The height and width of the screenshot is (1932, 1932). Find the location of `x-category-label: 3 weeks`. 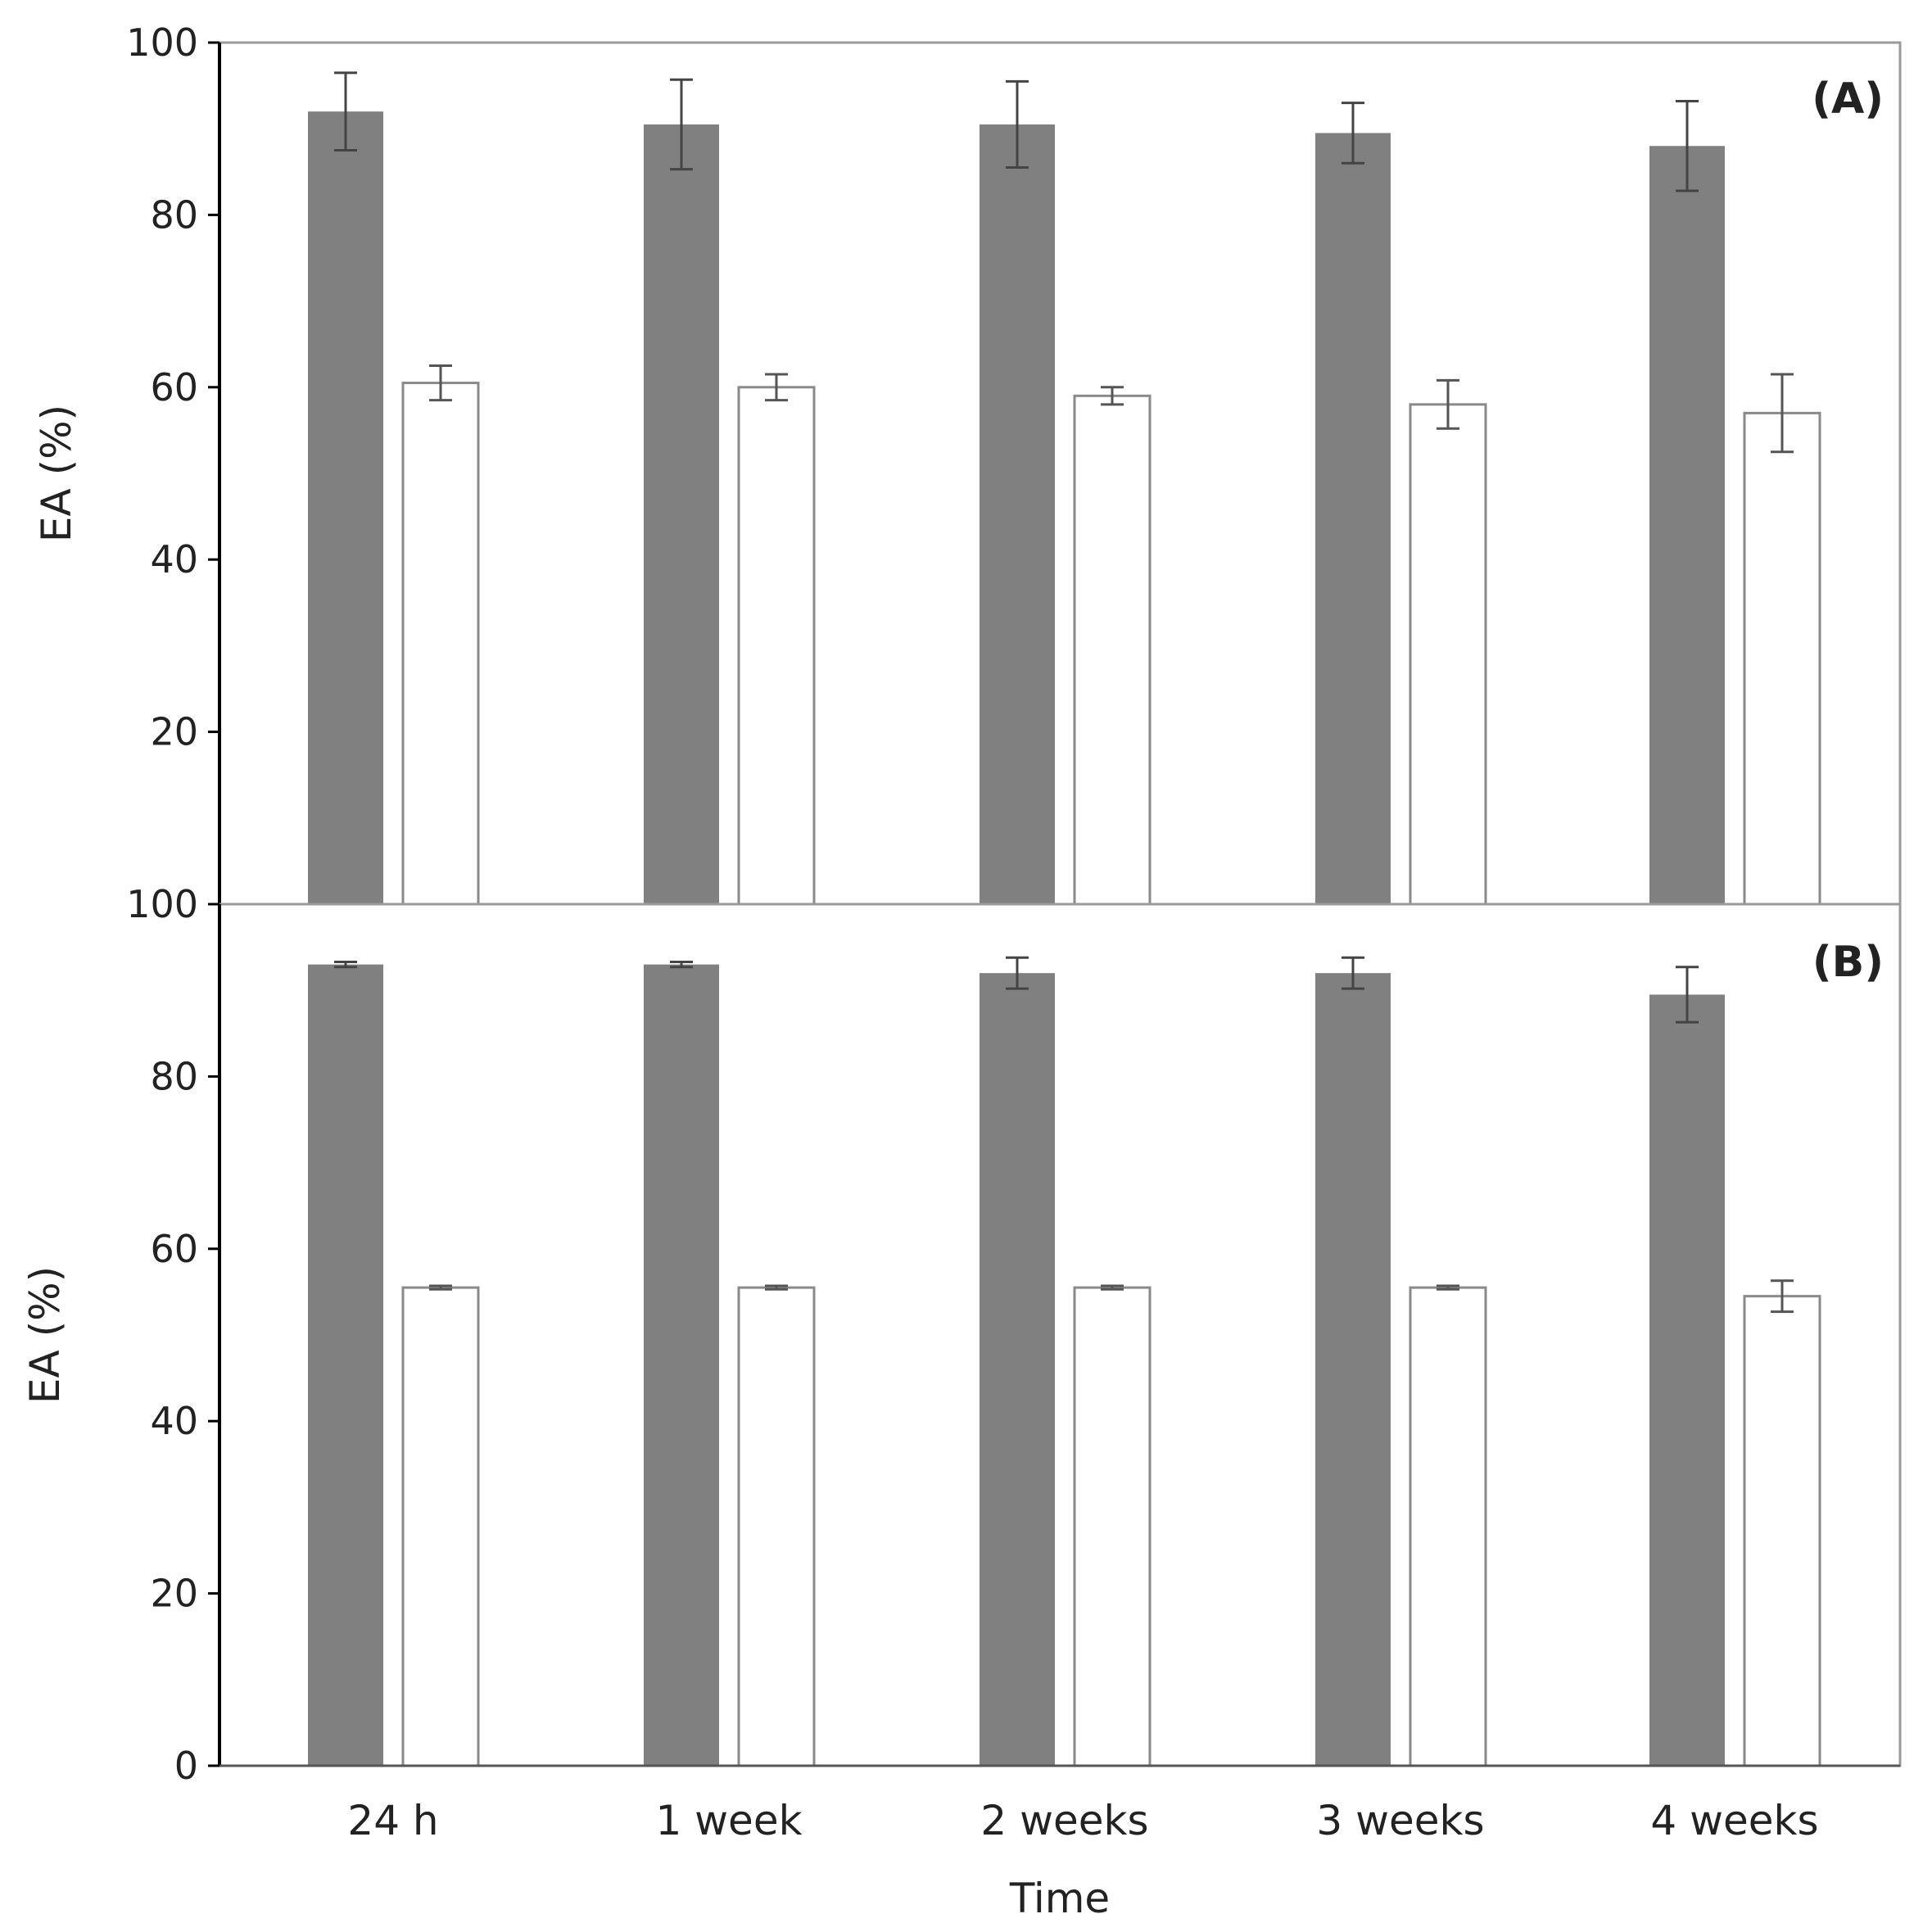

x-category-label: 3 weeks is located at coordinates (1400, 1820).